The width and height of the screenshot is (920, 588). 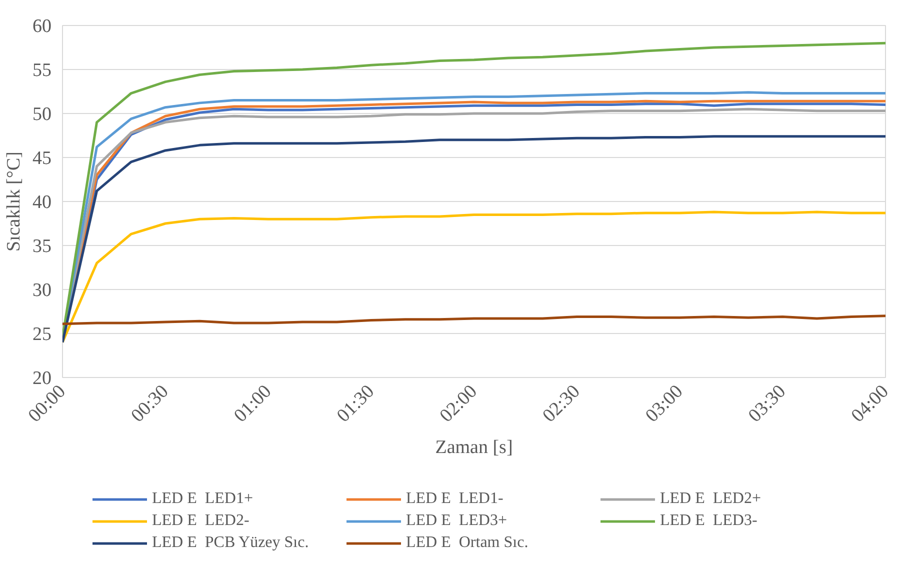 I want to click on legend-label: LED E LED1-, so click(x=455, y=499).